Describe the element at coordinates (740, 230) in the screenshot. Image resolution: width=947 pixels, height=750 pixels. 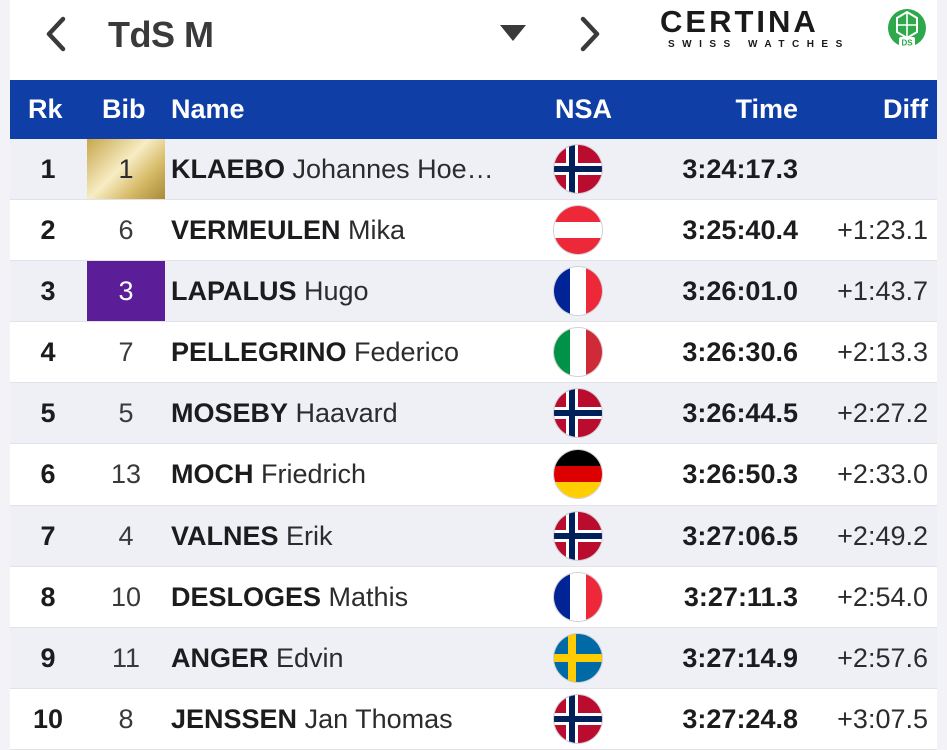
I see `time-cell: 3:25:40.4` at that location.